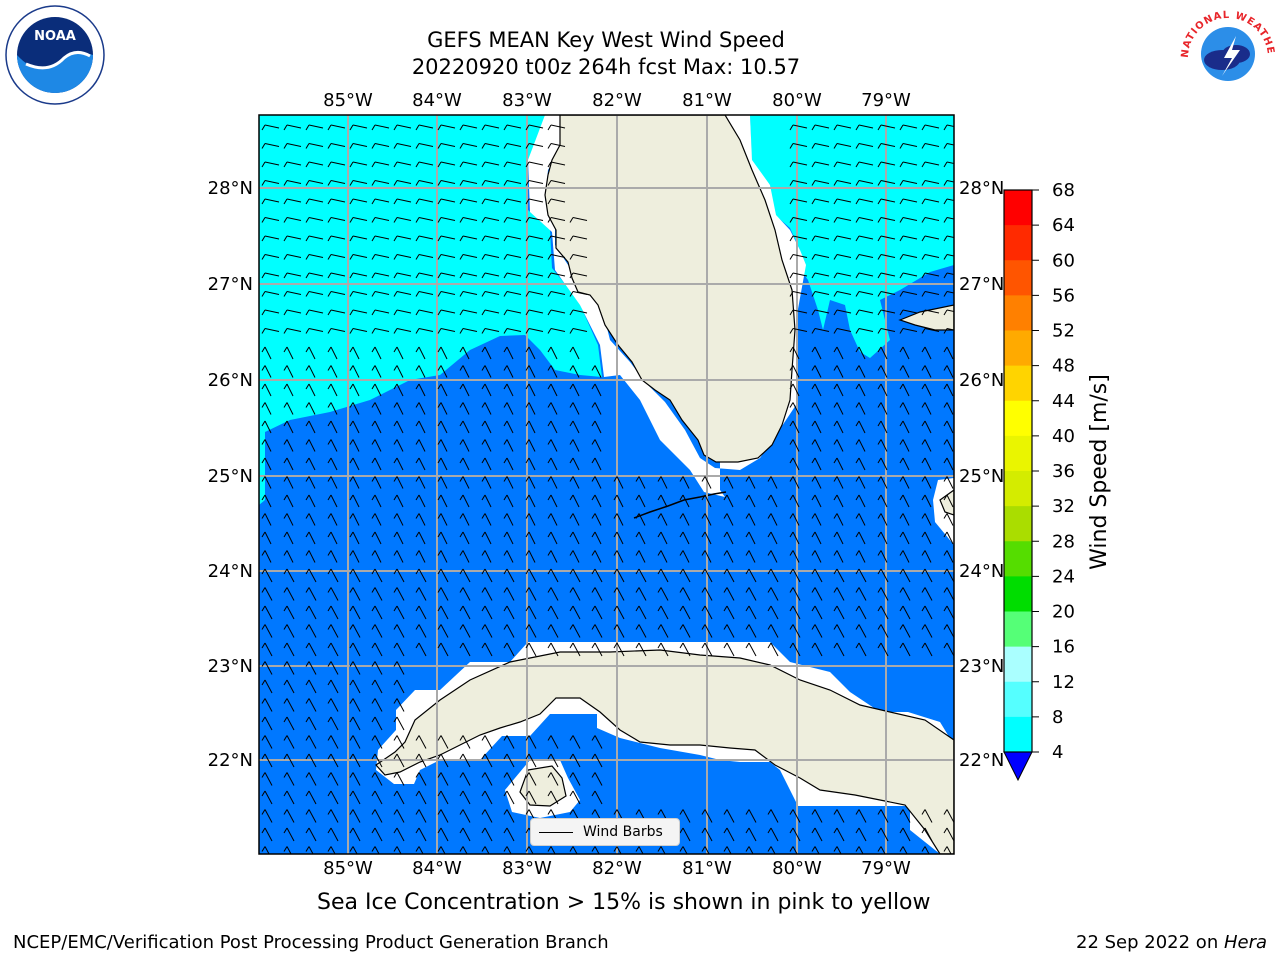 The width and height of the screenshot is (1280, 960). Describe the element at coordinates (617, 100) in the screenshot. I see `longitude-label-top: 82°W` at that location.